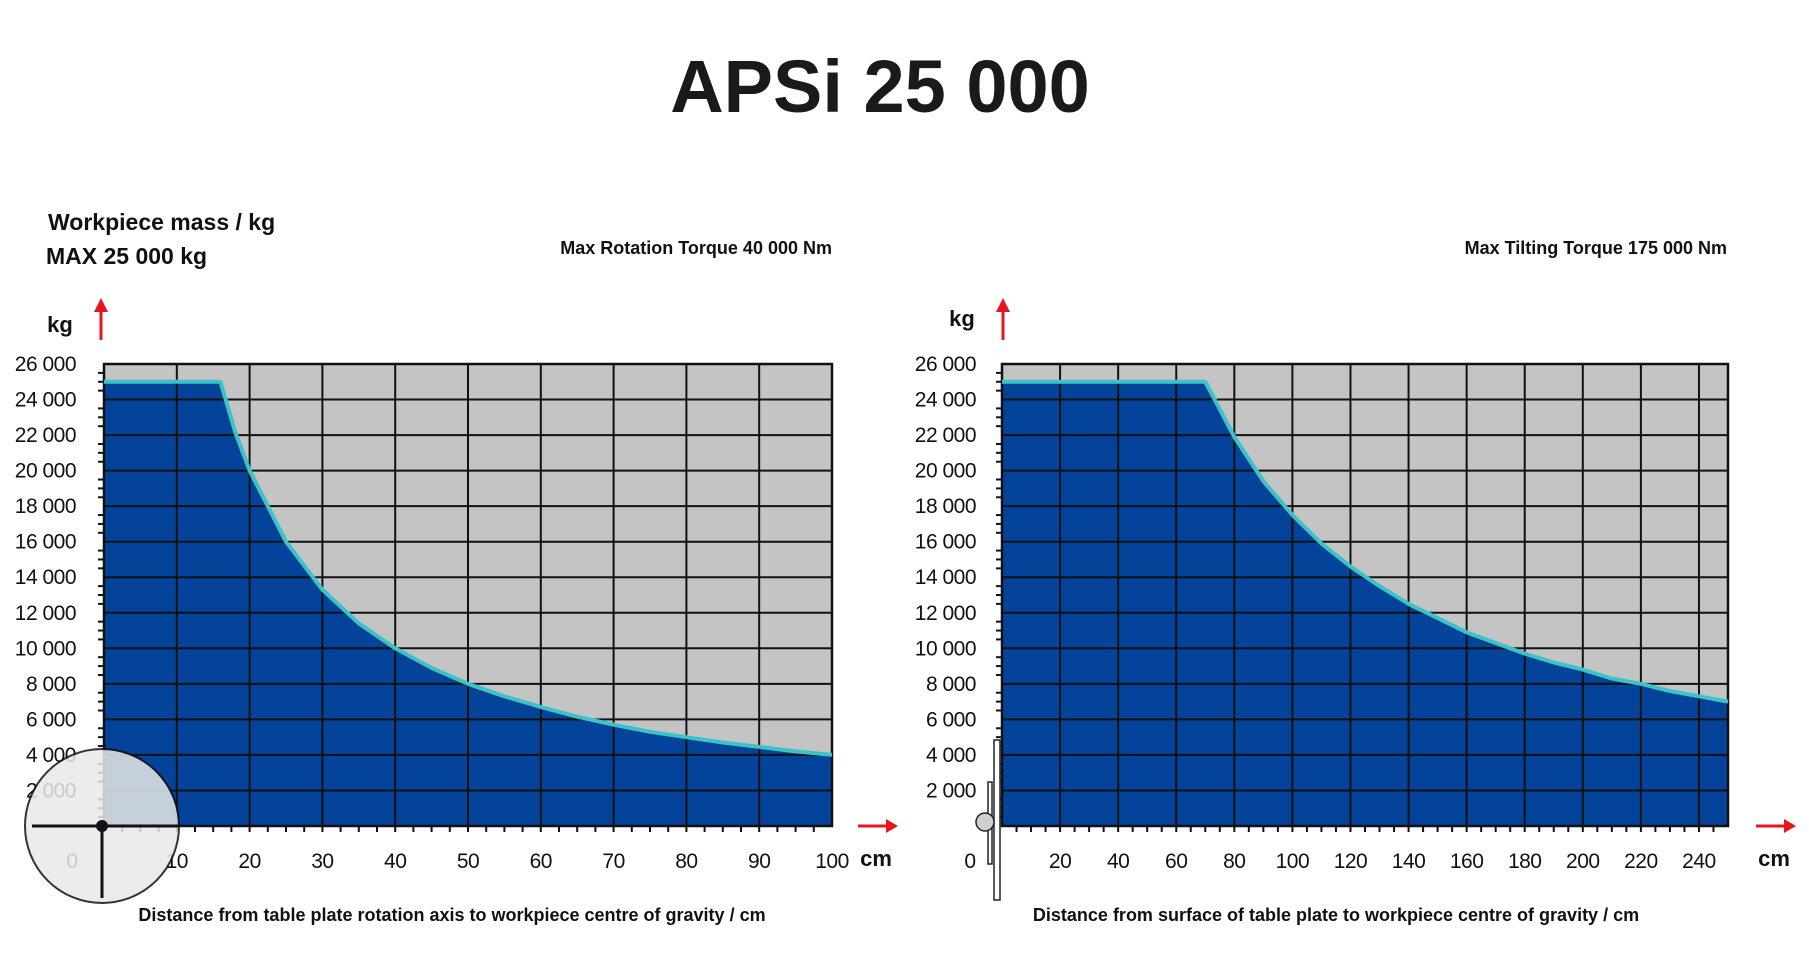 This screenshot has width=1809, height=955. I want to click on x-tick-label: 70, so click(613, 861).